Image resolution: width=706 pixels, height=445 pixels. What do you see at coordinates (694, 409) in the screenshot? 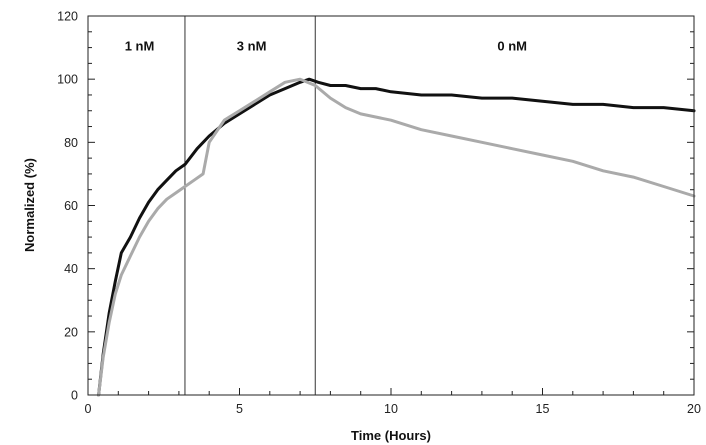
I see `x-tick-label: 20` at bounding box center [694, 409].